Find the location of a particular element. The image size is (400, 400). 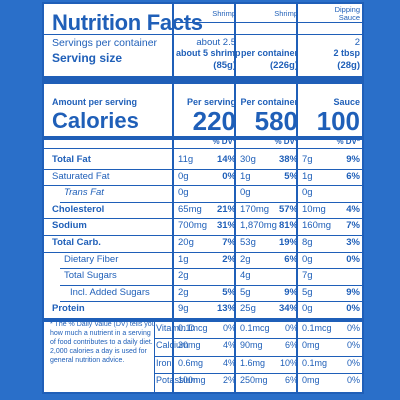

nutrient-amount: 5g is located at coordinates (307, 292).